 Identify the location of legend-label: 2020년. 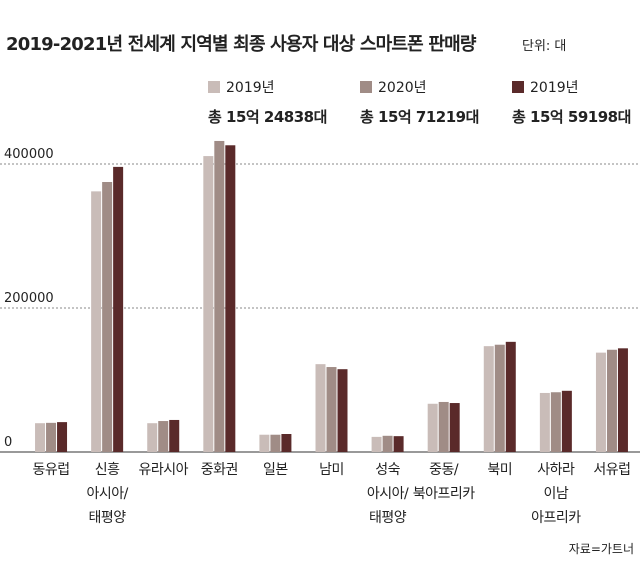
(402, 88).